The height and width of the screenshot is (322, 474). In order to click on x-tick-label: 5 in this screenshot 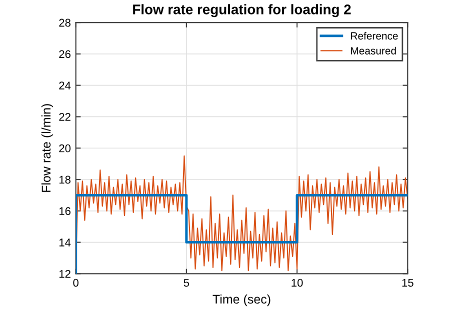, I will do `click(187, 282)`.